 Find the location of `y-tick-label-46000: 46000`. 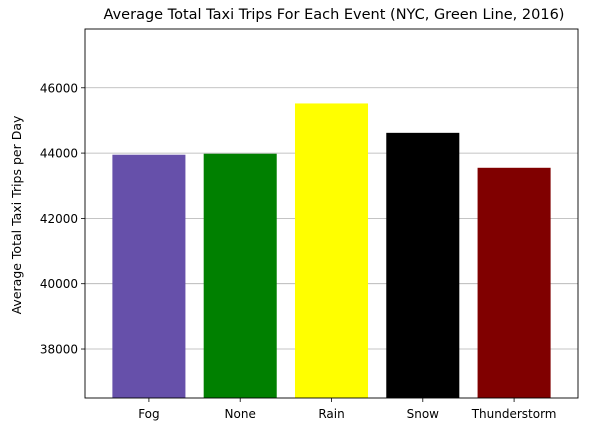

y-tick-label-46000: 46000 is located at coordinates (59, 88).